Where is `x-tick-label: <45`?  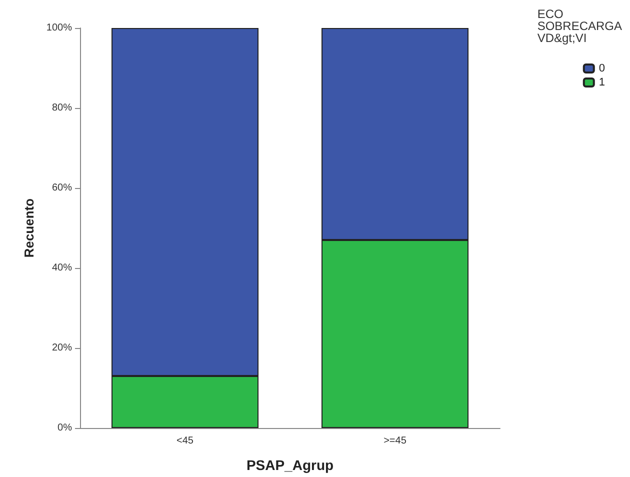
x-tick-label: <45 is located at coordinates (185, 441).